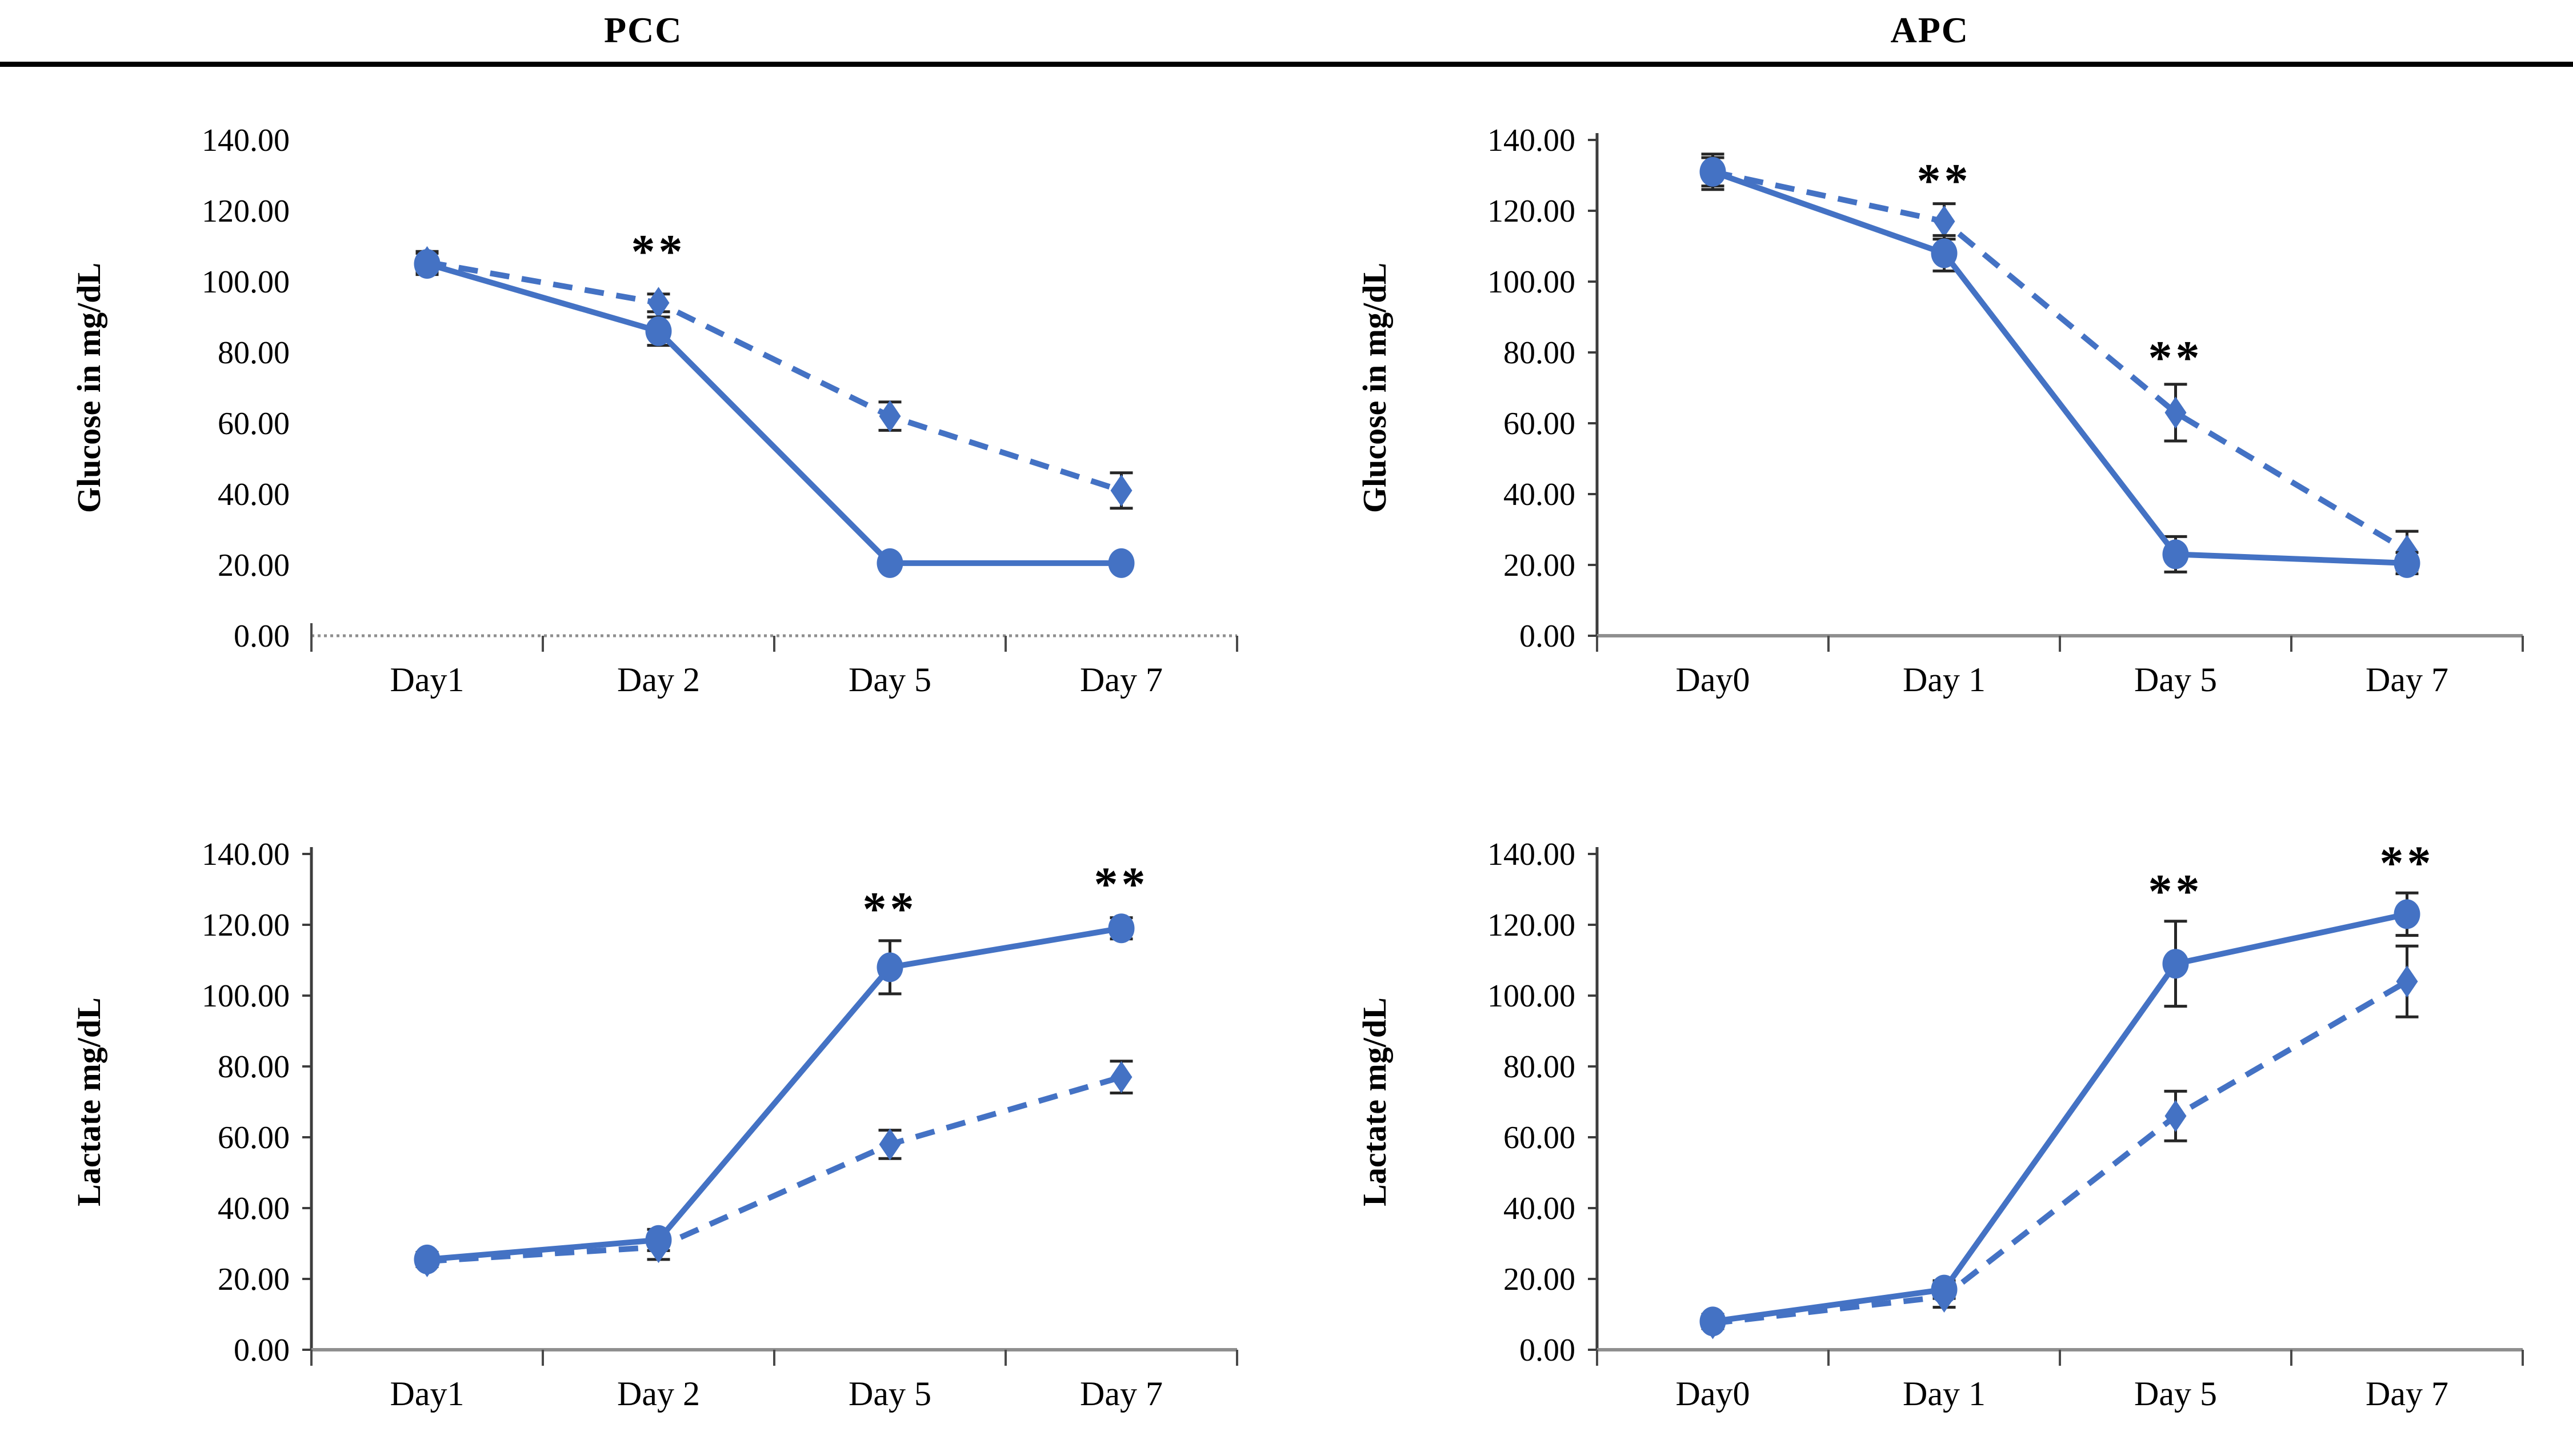 Image resolution: width=2573 pixels, height=1456 pixels. Describe the element at coordinates (1286, 64) in the screenshot. I see `header-divider` at that location.